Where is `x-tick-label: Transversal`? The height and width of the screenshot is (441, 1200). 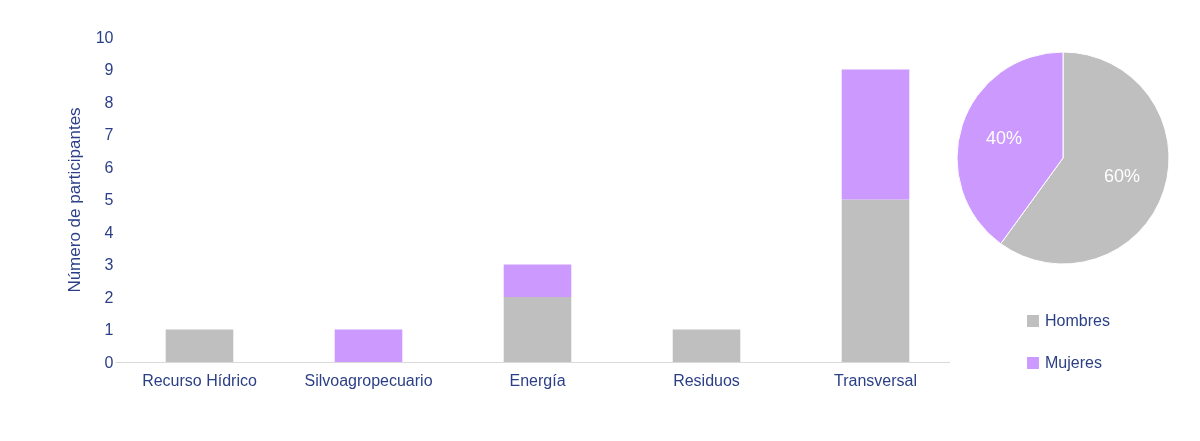 x-tick-label: Transversal is located at coordinates (875, 380).